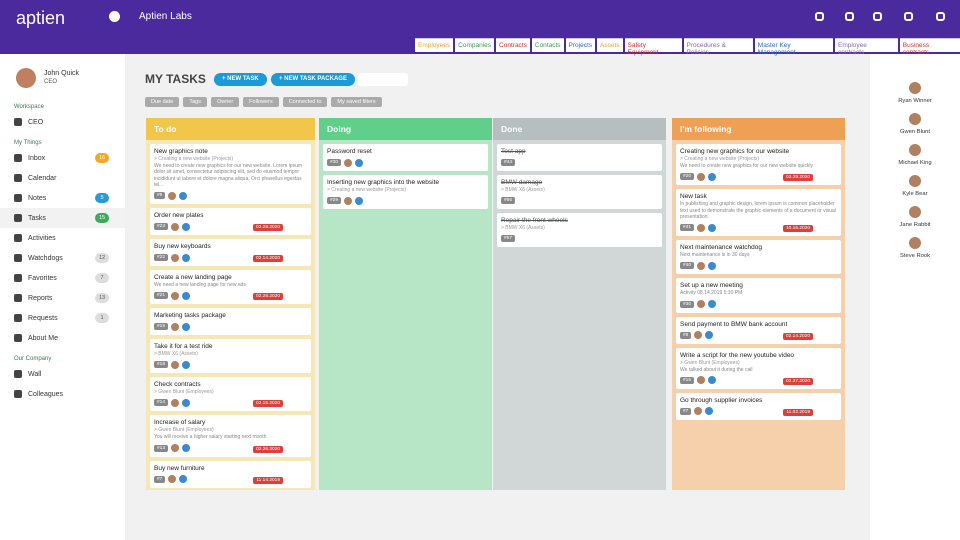 This screenshot has width=960, height=540. Describe the element at coordinates (62, 178) in the screenshot. I see `nav-item: Calendar` at that location.